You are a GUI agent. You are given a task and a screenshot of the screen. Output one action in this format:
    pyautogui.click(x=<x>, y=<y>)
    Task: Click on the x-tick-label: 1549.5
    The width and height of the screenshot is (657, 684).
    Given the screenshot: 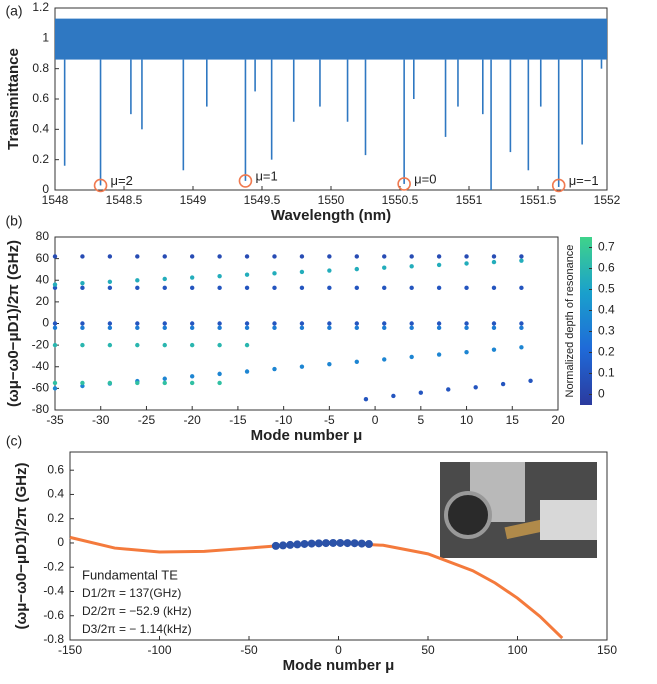 What is the action you would take?
    pyautogui.click(x=262, y=200)
    